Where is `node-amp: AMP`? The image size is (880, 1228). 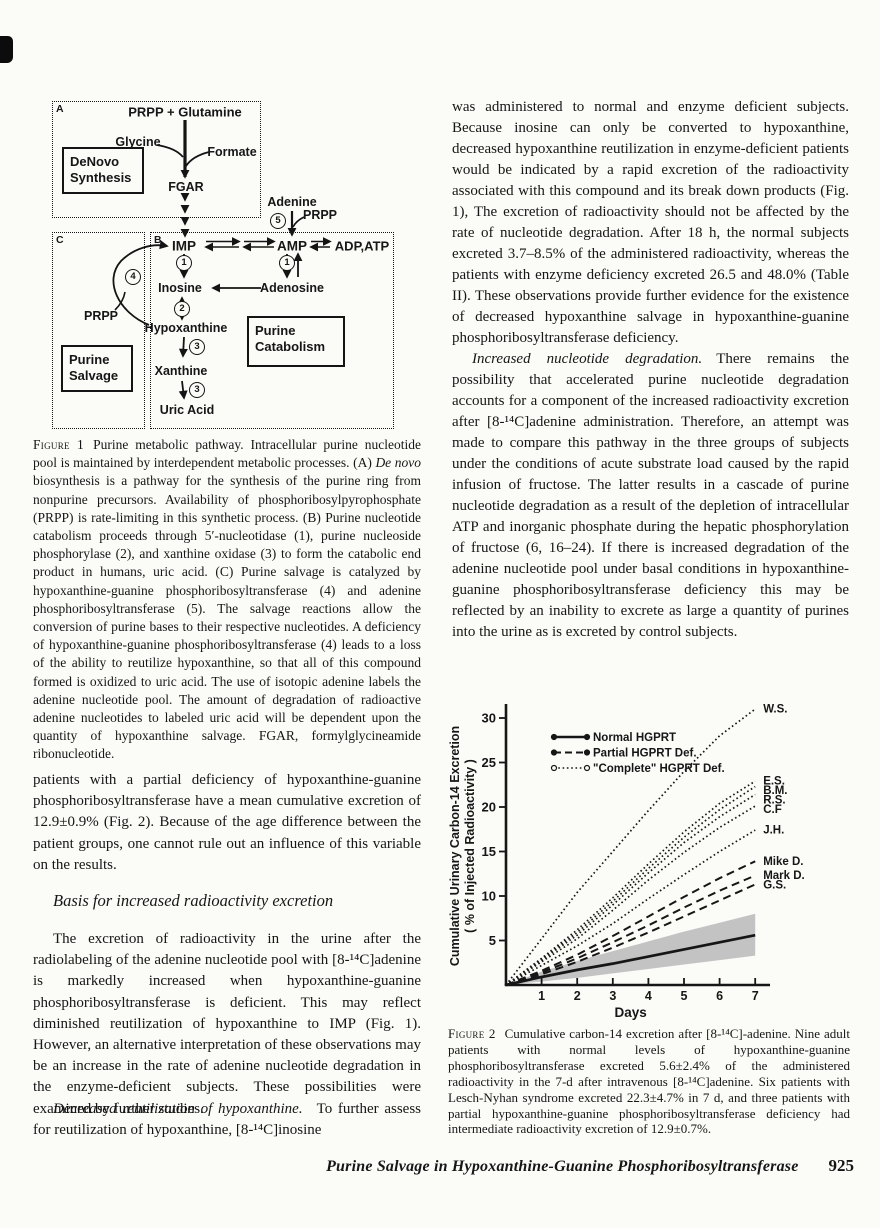
node-amp: AMP is located at coordinates (292, 246).